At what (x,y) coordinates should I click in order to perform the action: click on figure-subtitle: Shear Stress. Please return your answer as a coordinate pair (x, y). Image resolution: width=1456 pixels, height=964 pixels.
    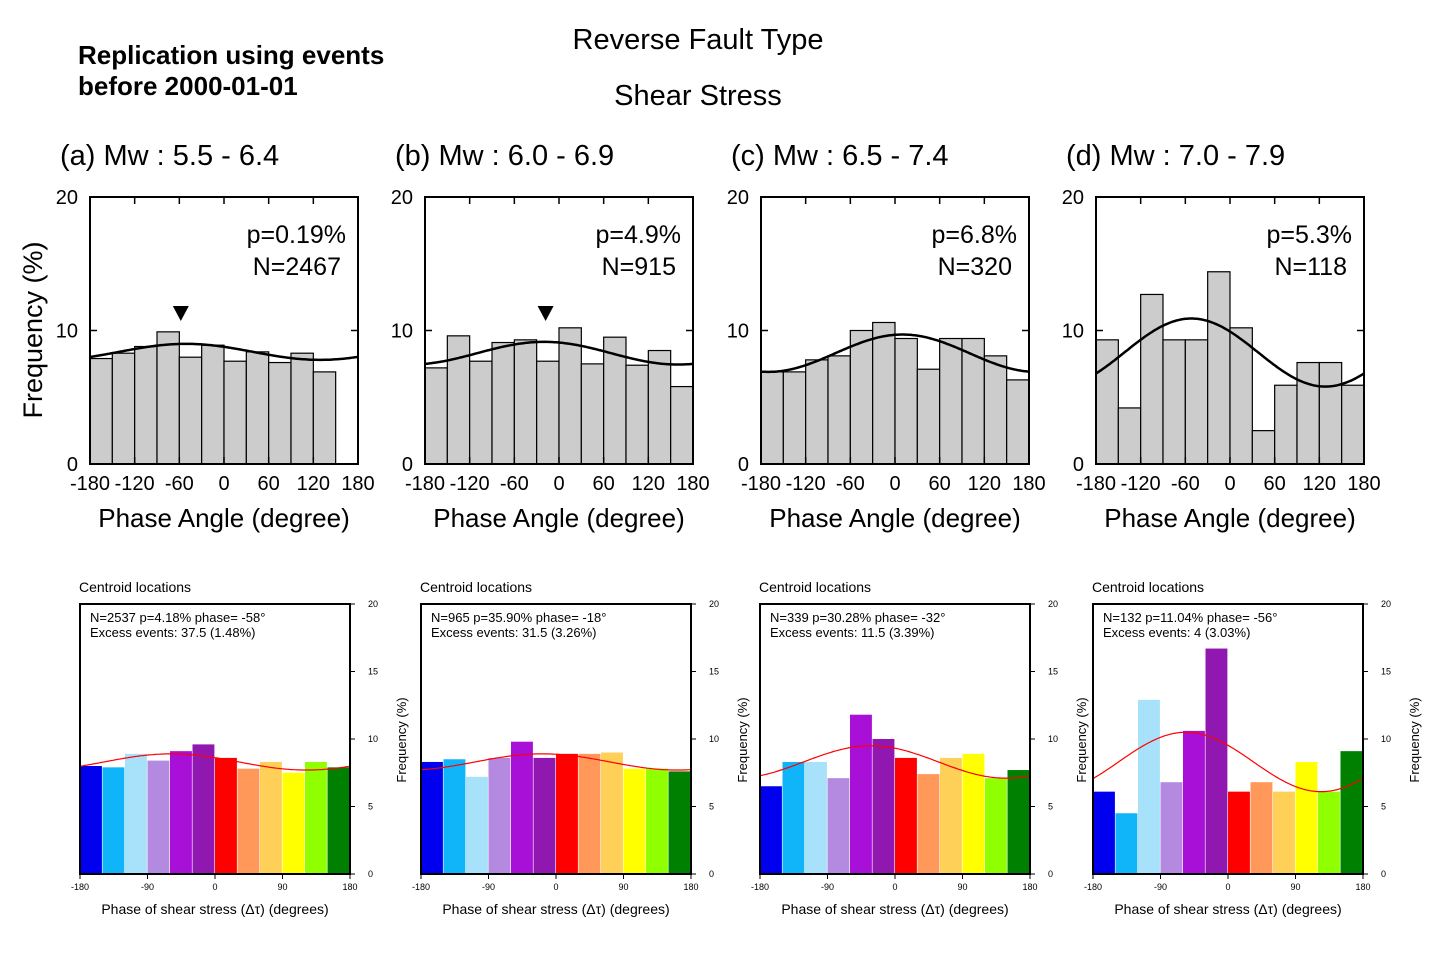
    Looking at the image, I should click on (698, 96).